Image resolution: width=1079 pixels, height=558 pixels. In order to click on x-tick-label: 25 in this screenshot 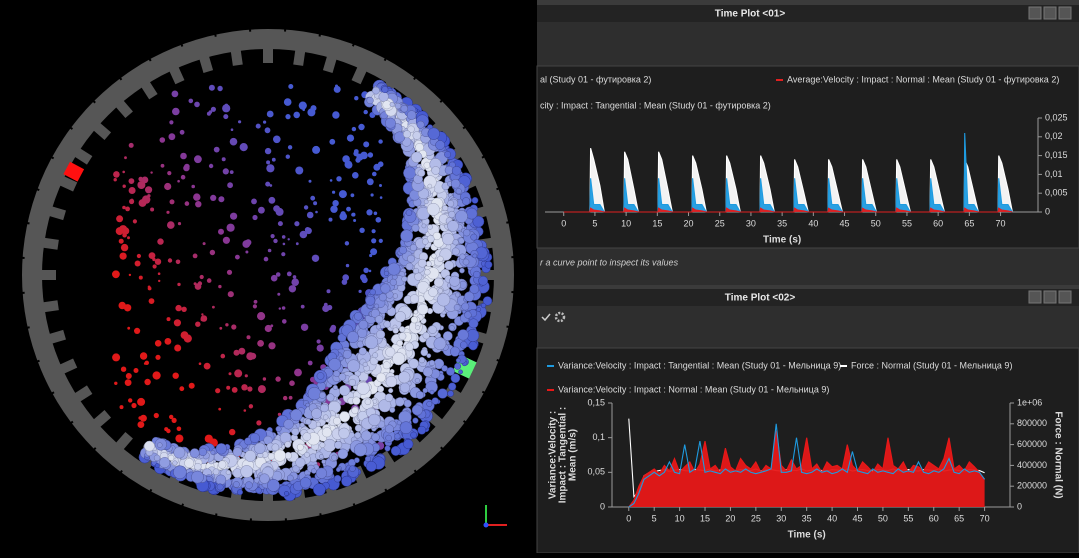, I will do `click(756, 518)`.